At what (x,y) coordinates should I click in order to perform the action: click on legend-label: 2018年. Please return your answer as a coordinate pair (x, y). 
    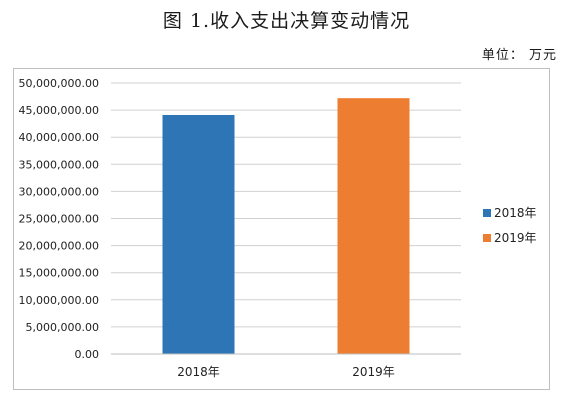
    Looking at the image, I should click on (515, 213).